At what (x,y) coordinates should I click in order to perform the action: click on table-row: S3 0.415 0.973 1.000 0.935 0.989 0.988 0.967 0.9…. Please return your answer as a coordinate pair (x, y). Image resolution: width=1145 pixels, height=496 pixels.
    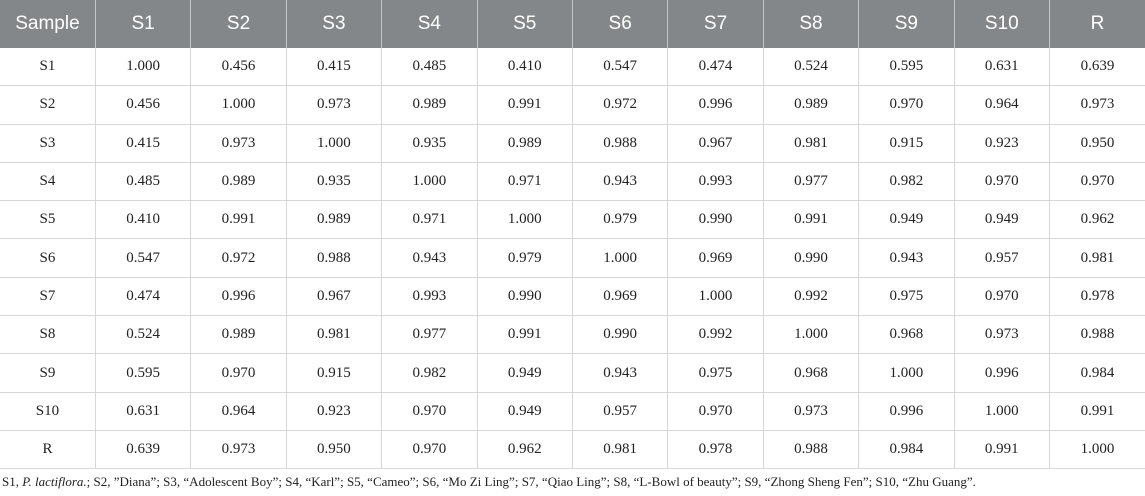
    Looking at the image, I should click on (572, 143).